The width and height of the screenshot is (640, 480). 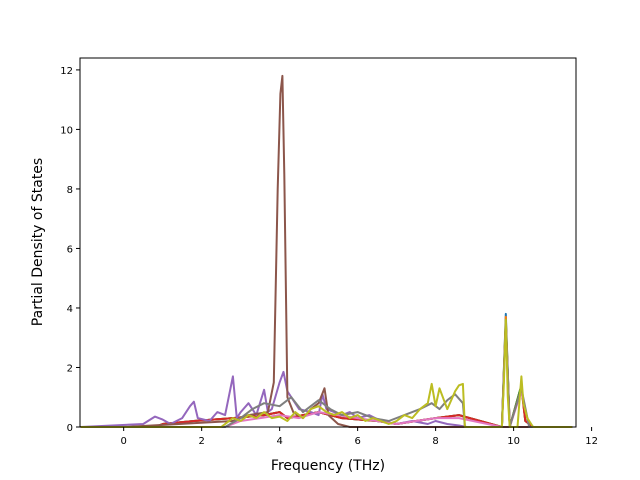 What do you see at coordinates (66, 130) in the screenshot?
I see `y-tick-label: 10` at bounding box center [66, 130].